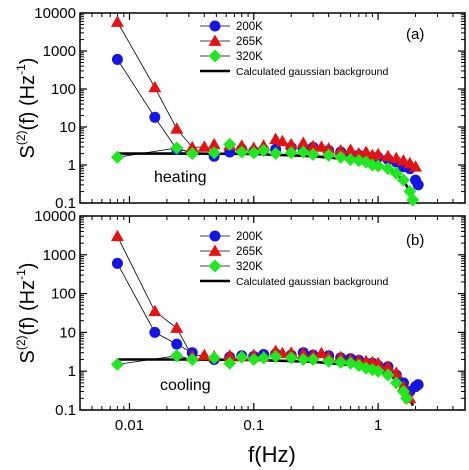  What do you see at coordinates (185, 385) in the screenshot?
I see `condition-annotation: cooling` at bounding box center [185, 385].